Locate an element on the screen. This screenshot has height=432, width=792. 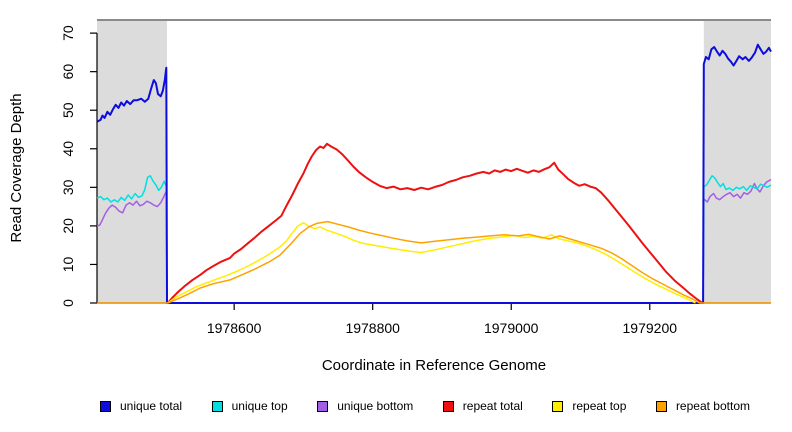
y-tick-label: 10 is located at coordinates (68, 264).